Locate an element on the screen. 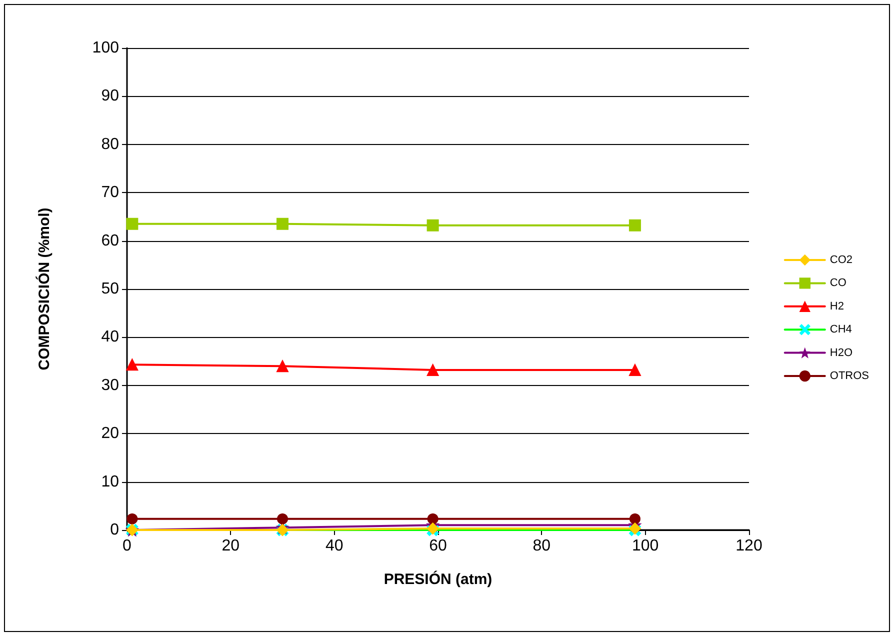 This screenshot has height=638, width=896. x-tick-label: 0 is located at coordinates (127, 546).